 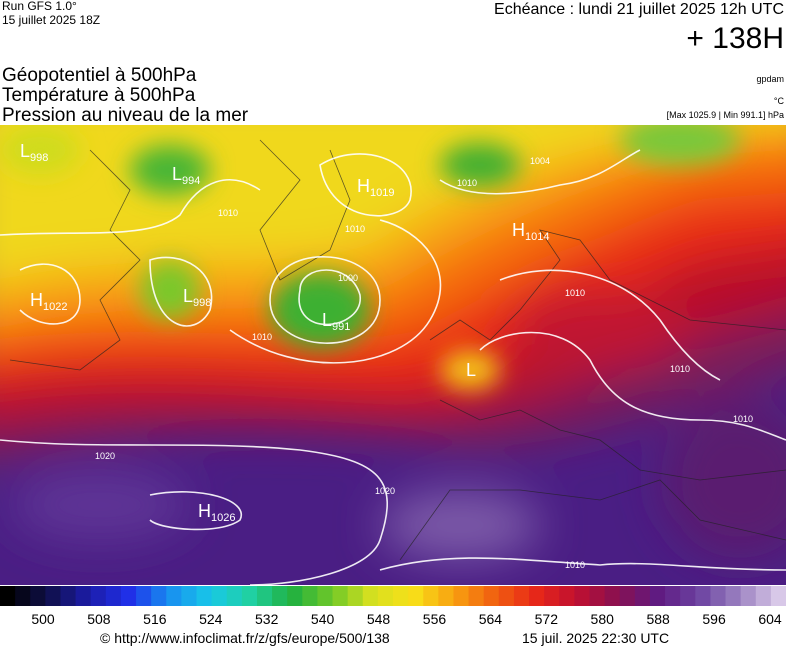 What do you see at coordinates (341, 327) in the screenshot?
I see `center-value: 991` at bounding box center [341, 327].